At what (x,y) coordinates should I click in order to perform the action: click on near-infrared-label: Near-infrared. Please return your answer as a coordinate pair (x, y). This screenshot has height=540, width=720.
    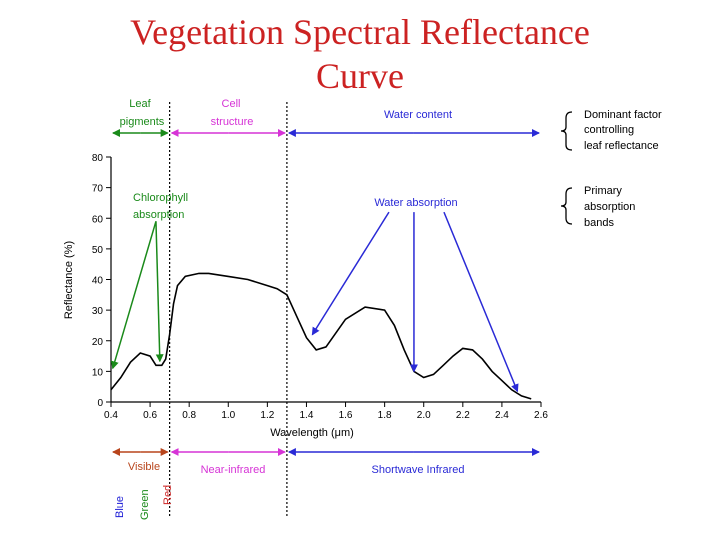
    Looking at the image, I should click on (233, 470).